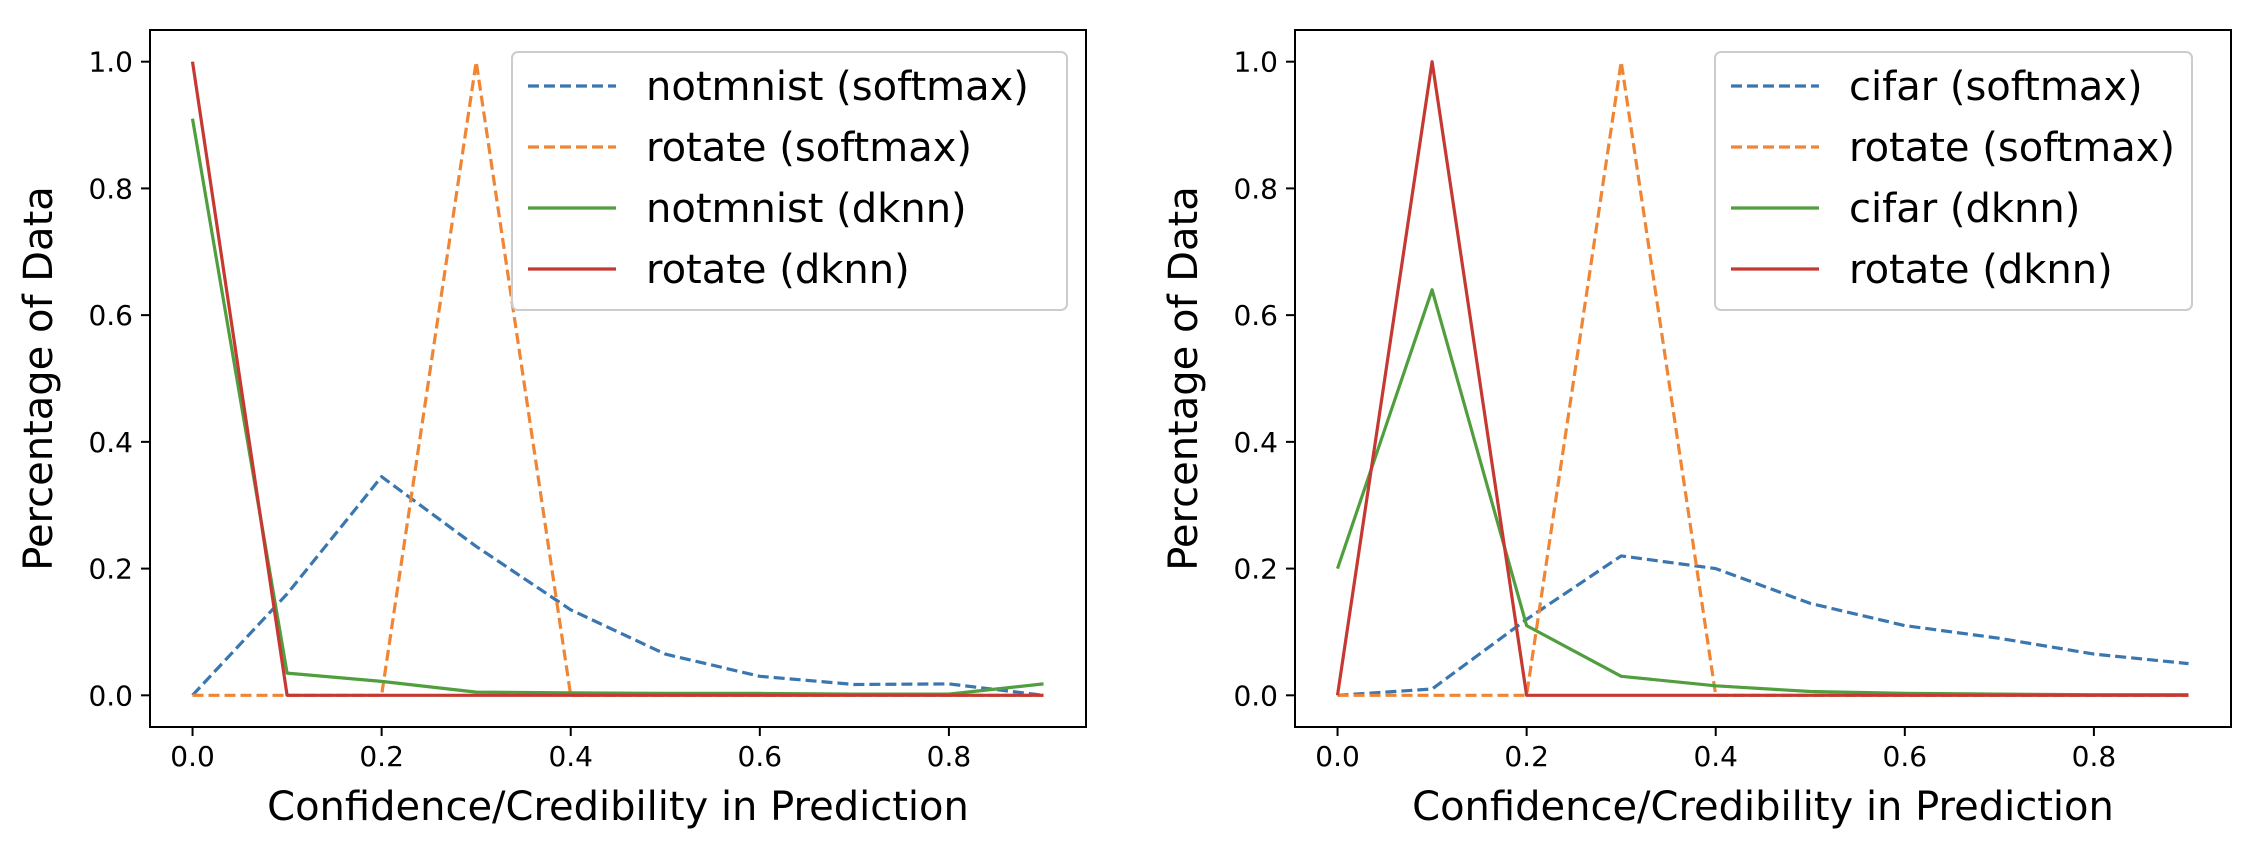 This screenshot has width=2260, height=856. Describe the element at coordinates (837, 87) in the screenshot. I see `legend-label: notmnist (softmax)` at that location.